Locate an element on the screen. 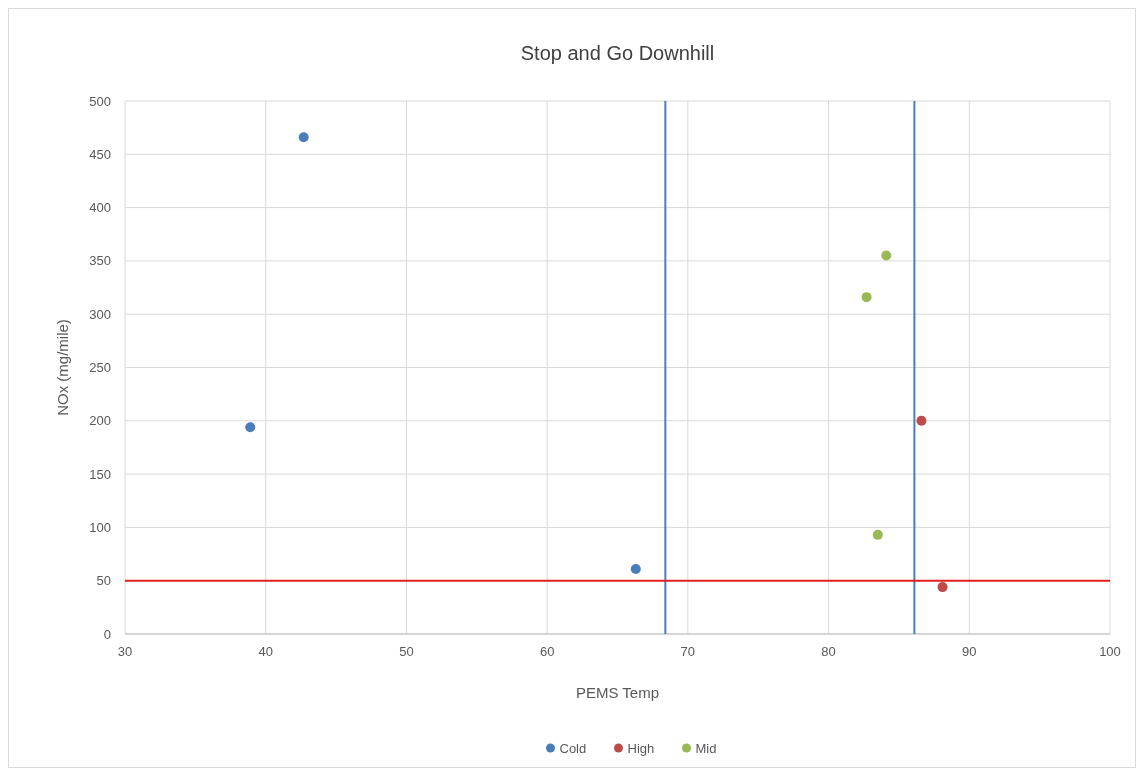 The image size is (1144, 776). y-tick-label: 300 is located at coordinates (100, 314).